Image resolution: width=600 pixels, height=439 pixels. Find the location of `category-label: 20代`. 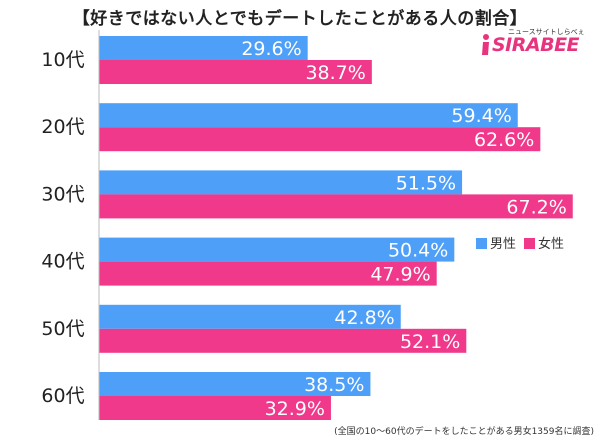

category-label: 20代 is located at coordinates (62, 127).